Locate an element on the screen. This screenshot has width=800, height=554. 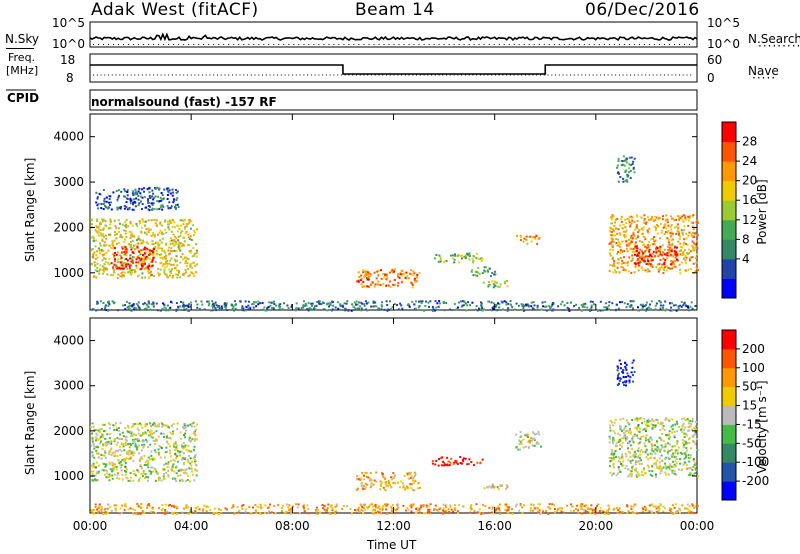
power-cb-label-4: 12 is located at coordinates (749, 220).